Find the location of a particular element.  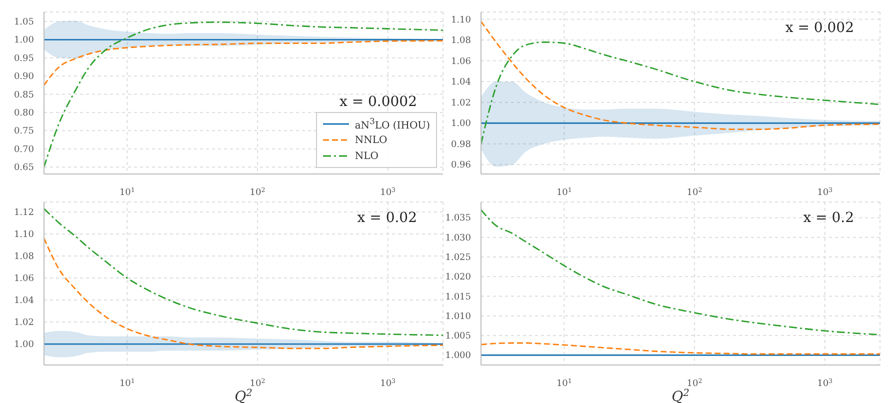

y-tick-label: 1.015 is located at coordinates (458, 297).